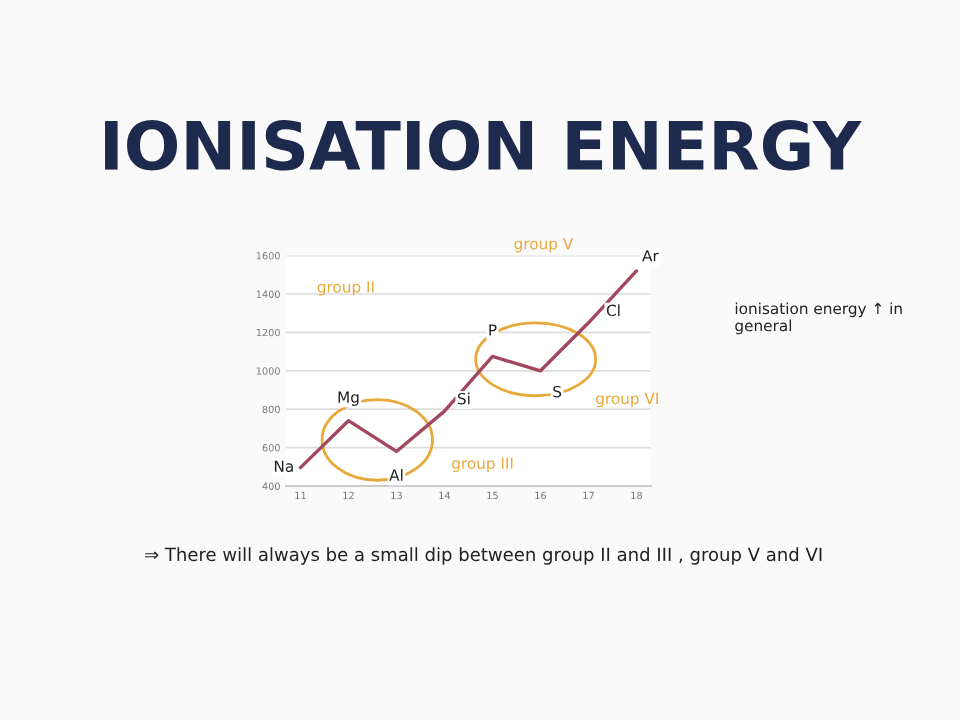 The image size is (960, 720). I want to click on text: ⇒ There will always be a small dip between group II and III , group V and VI, so click(483, 556).